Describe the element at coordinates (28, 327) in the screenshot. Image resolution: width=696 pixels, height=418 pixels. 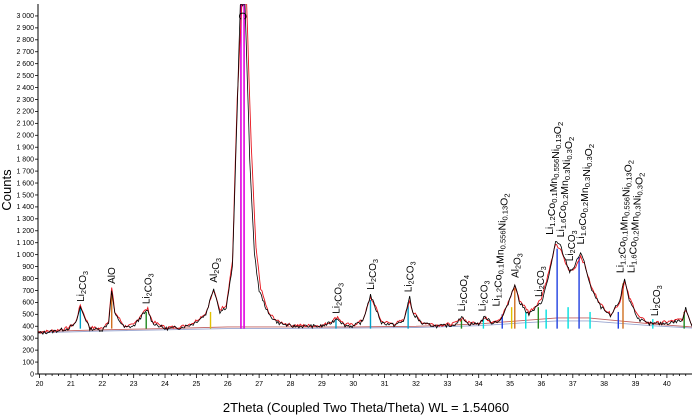
I see `y-tick-label: 400` at that location.